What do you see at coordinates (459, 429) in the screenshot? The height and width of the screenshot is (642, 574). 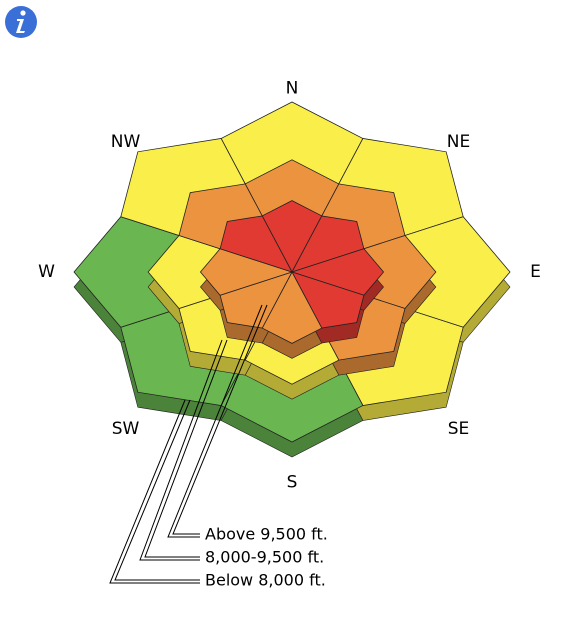 I see `compass-label: SE` at bounding box center [459, 429].